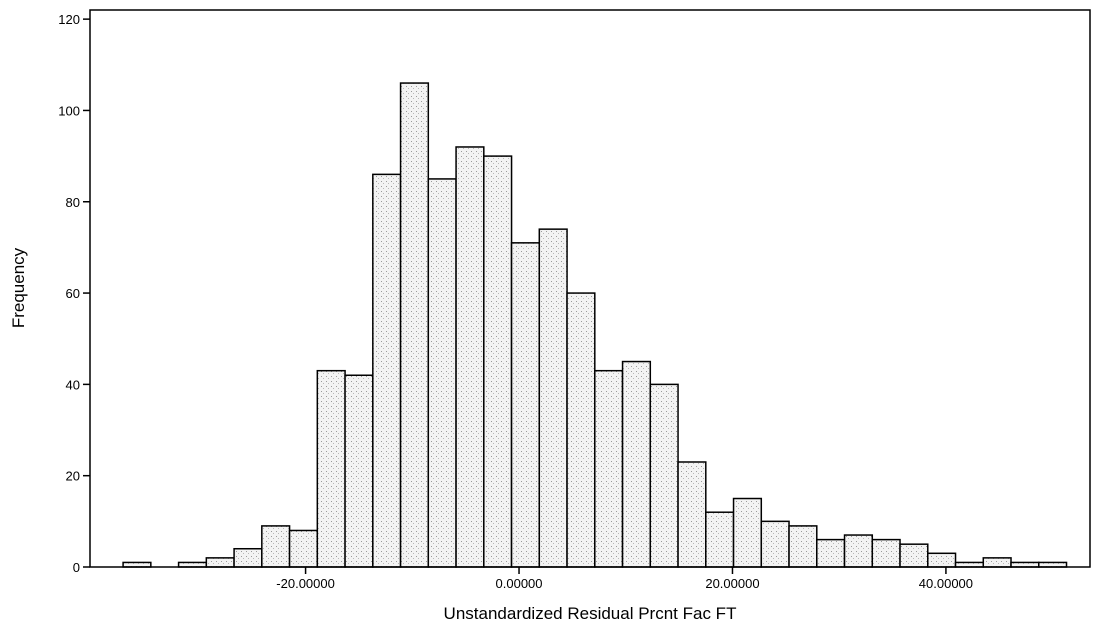 The width and height of the screenshot is (1097, 628). I want to click on y-axis: 0 20 40 60 80 100 120, so click(74, 293).